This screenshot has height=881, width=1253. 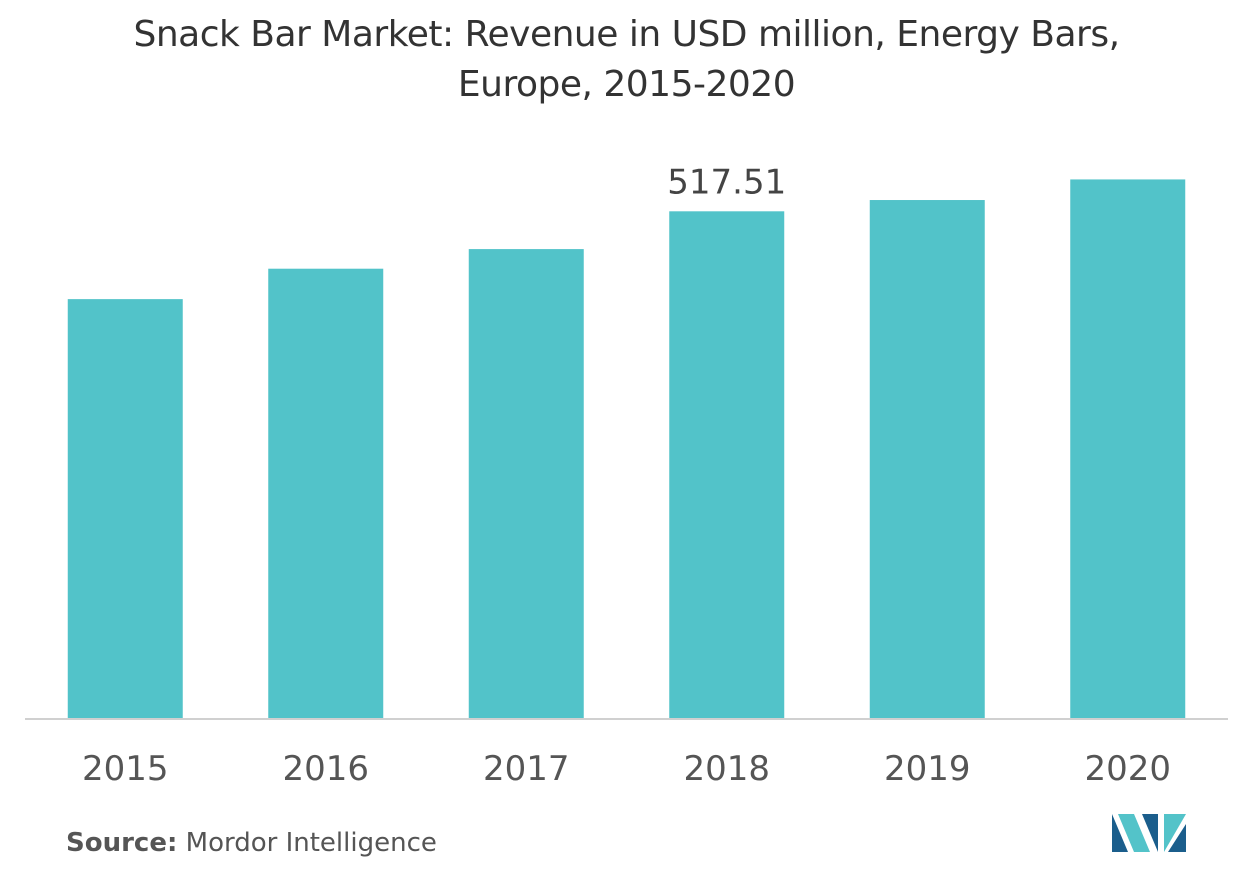 I want to click on data-labels: 517.51, so click(x=726, y=182).